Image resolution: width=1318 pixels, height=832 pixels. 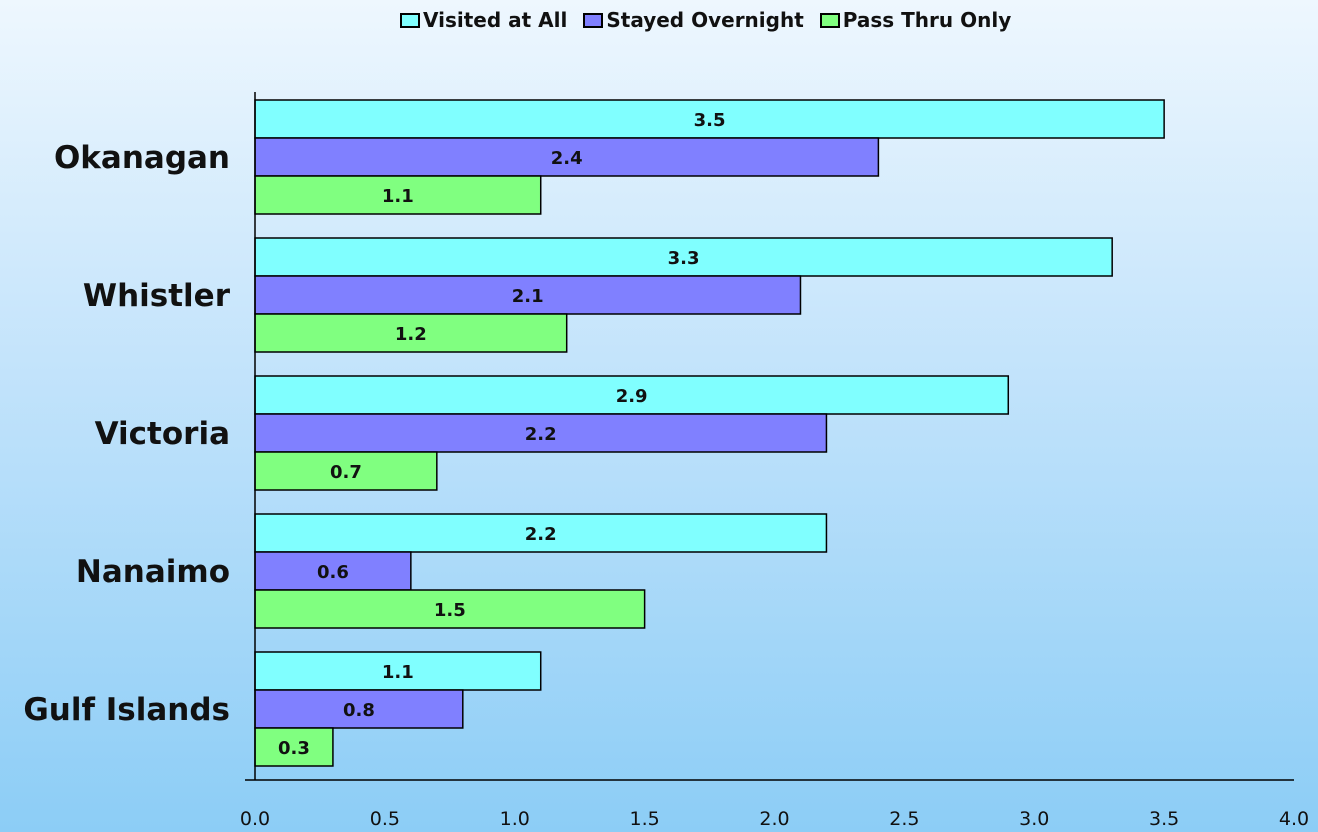 I want to click on legend-swatch-stayed-overnight, so click(x=593, y=20).